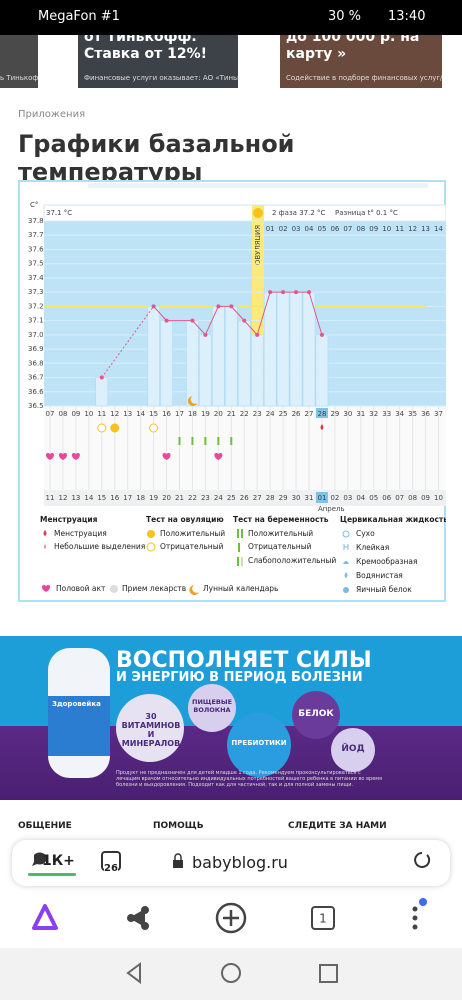 Image resolution: width=462 pixels, height=1004 pixels. What do you see at coordinates (19, 61) in the screenshot?
I see `promo-tile: ь Тинькофф` at bounding box center [19, 61].